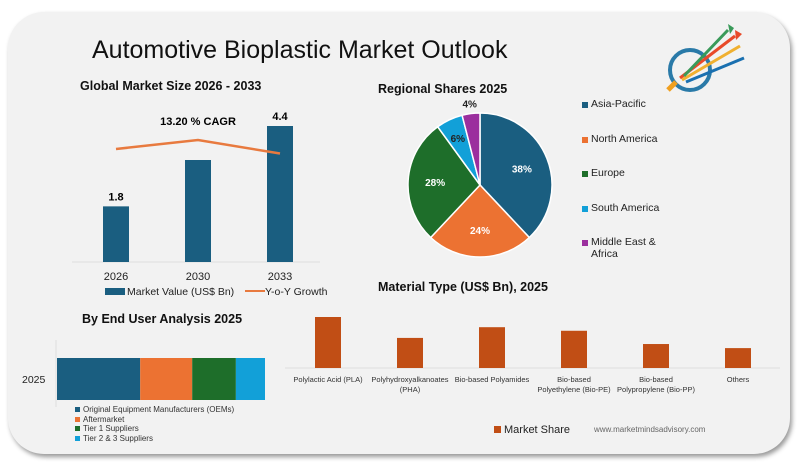  Describe the element at coordinates (522, 169) in the screenshot. I see `slice-label: 38%` at that location.